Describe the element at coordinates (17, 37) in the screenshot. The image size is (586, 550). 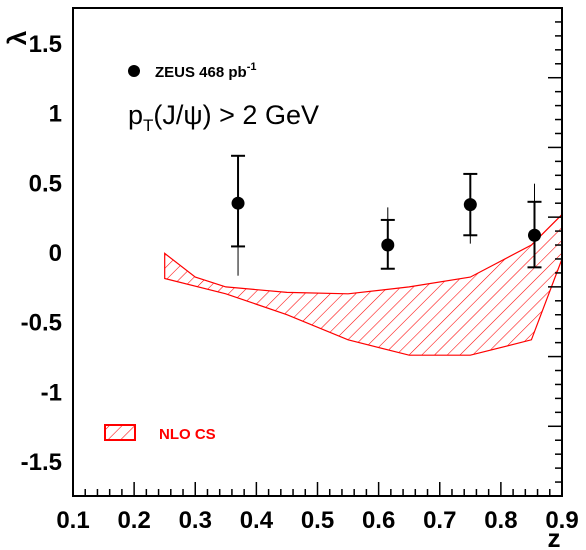
I see `y-axis-title: λ` at that location.